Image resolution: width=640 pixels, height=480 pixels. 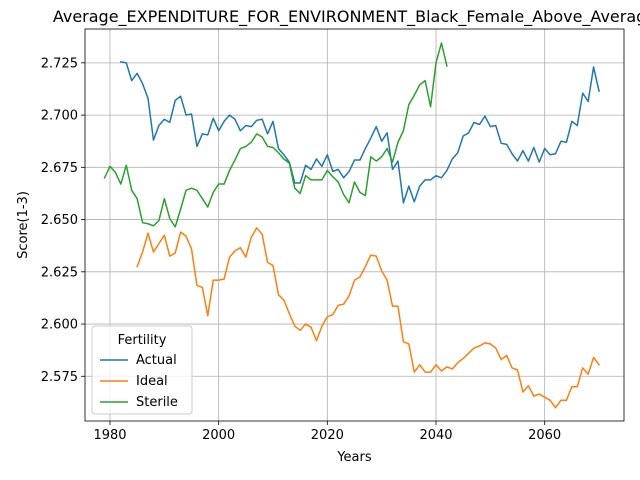 What do you see at coordinates (354, 457) in the screenshot?
I see `x-axis-label: Years` at bounding box center [354, 457].